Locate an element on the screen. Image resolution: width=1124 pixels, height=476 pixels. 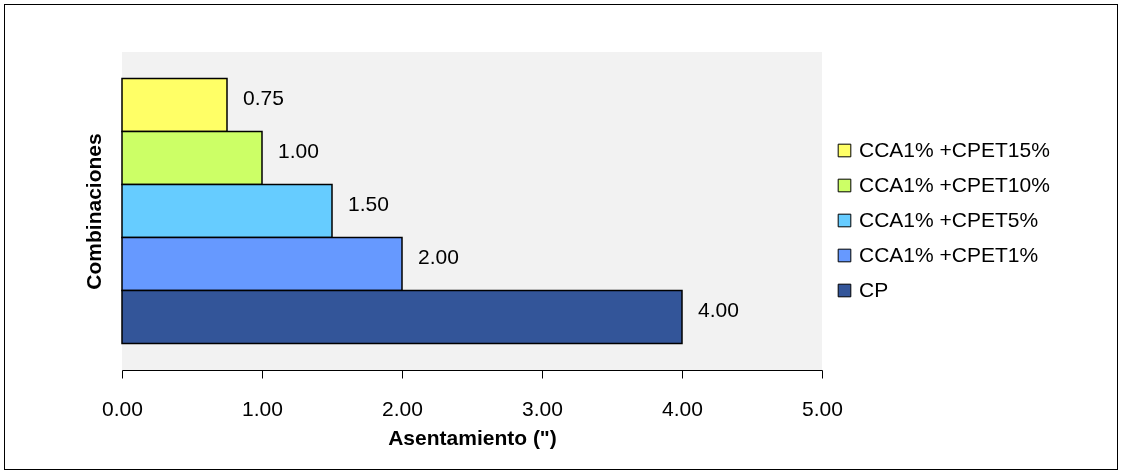
data-label: 1.00 is located at coordinates (298, 150).